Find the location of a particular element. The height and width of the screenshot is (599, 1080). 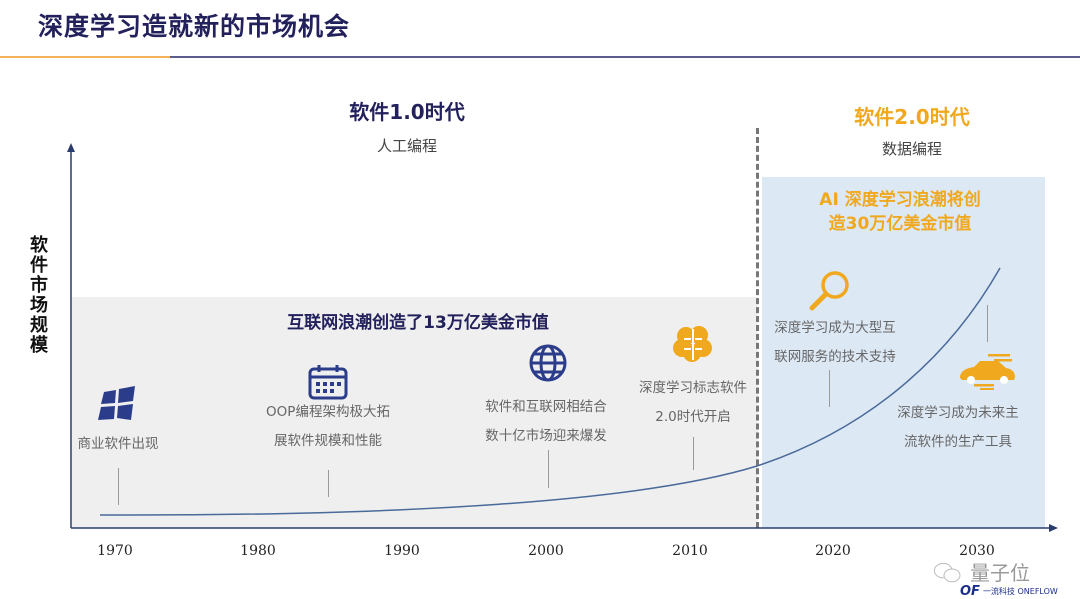

year-label: 1970 is located at coordinates (115, 551).